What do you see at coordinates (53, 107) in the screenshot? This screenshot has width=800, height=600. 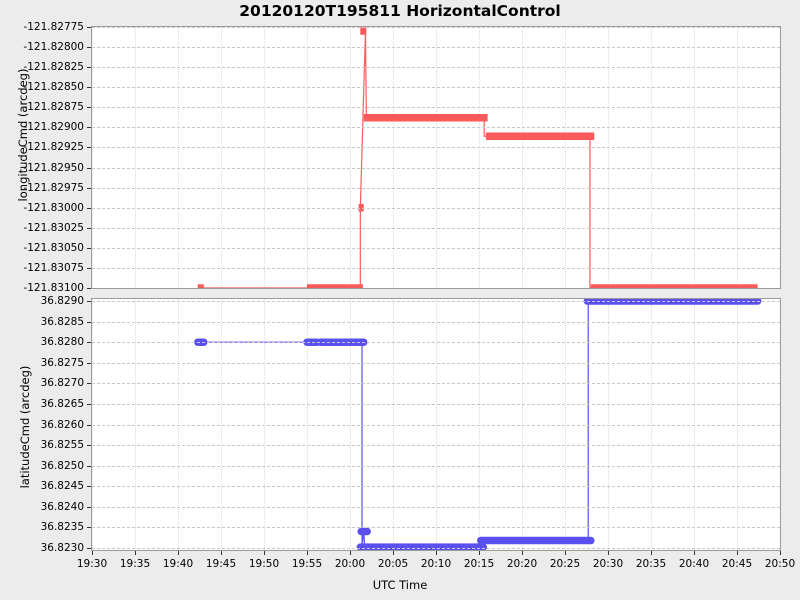 I see `y-tick-label: -121.82875` at bounding box center [53, 107].